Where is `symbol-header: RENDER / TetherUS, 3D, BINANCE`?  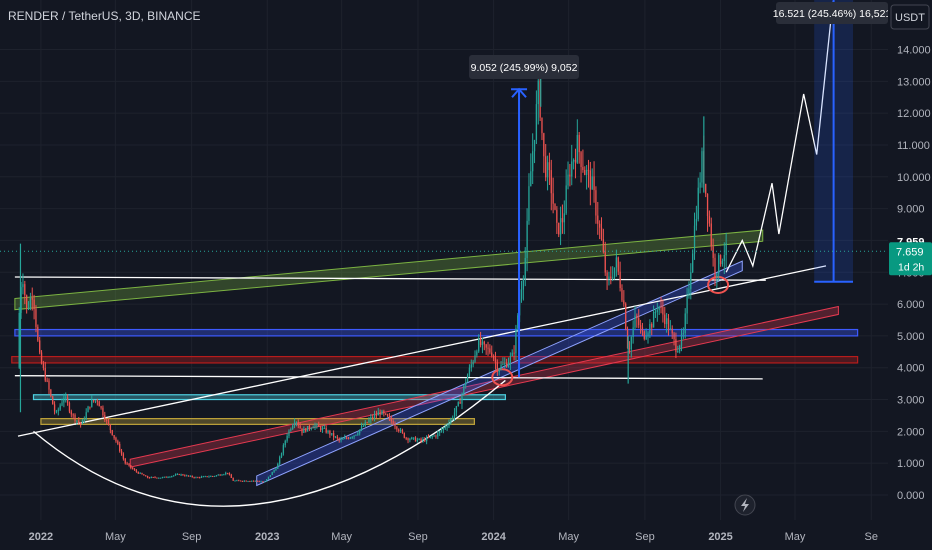 symbol-header: RENDER / TetherUS, 3D, BINANCE is located at coordinates (104, 16).